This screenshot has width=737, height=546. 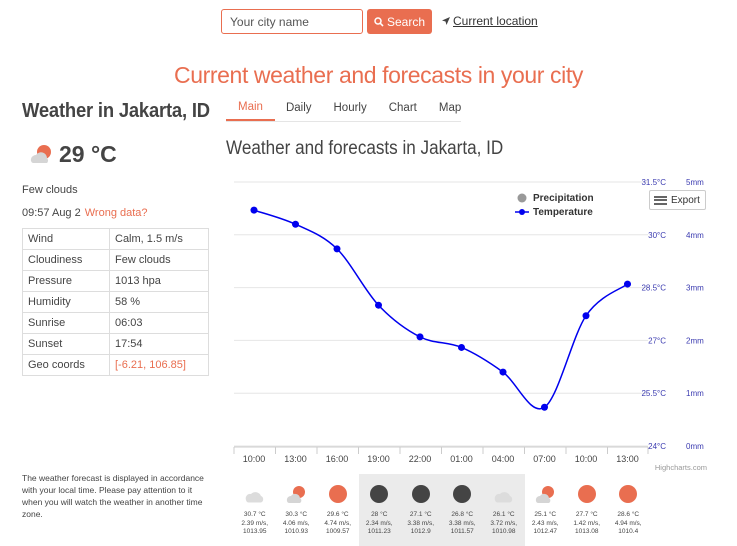 I want to click on forecast-pressure: 1009.57, so click(x=337, y=531).